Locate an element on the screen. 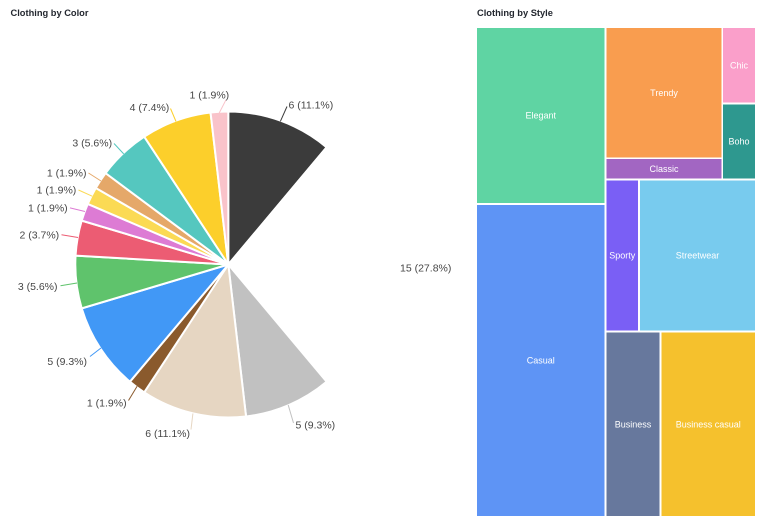 This screenshot has height=528, width=768. svg-text: Trendy is located at coordinates (664, 93).